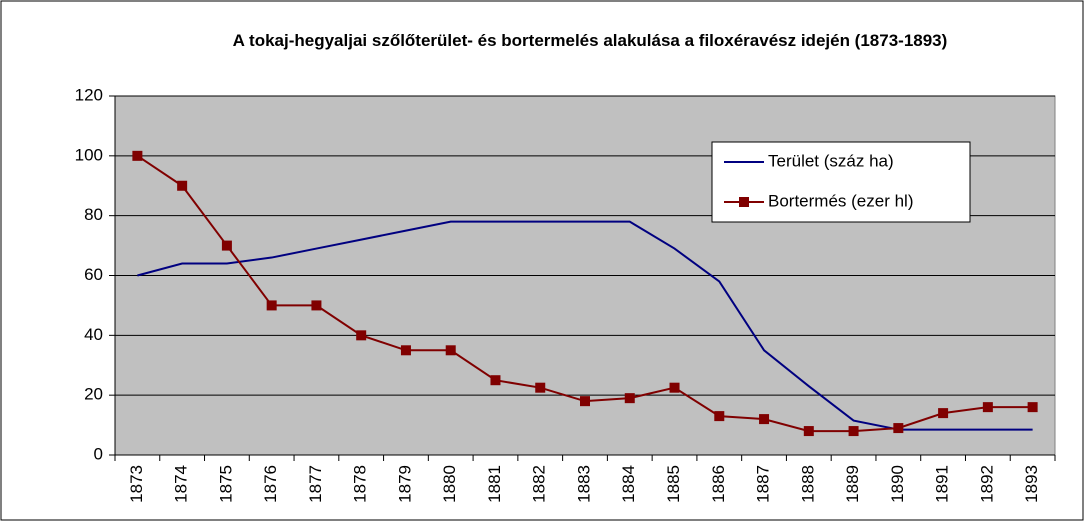  I want to click on x-tick-label: 1893, so click(1031, 484).